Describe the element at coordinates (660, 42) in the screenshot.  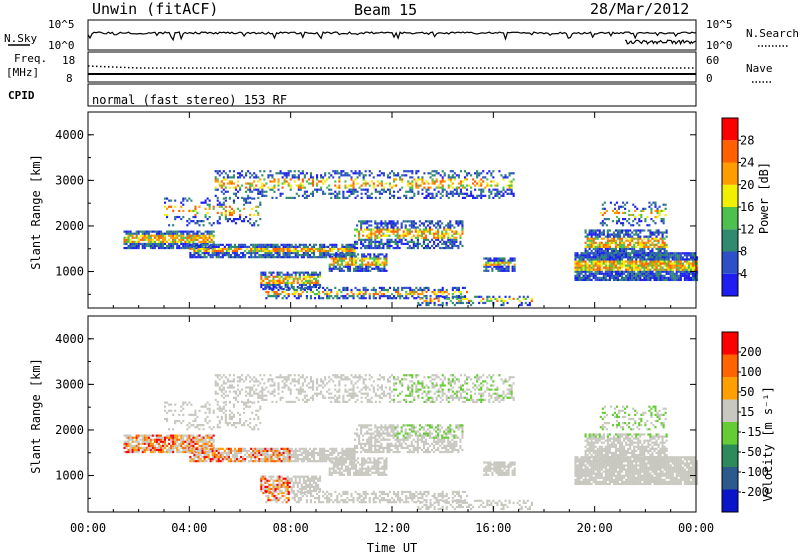
I see `nsearch-trace` at that location.